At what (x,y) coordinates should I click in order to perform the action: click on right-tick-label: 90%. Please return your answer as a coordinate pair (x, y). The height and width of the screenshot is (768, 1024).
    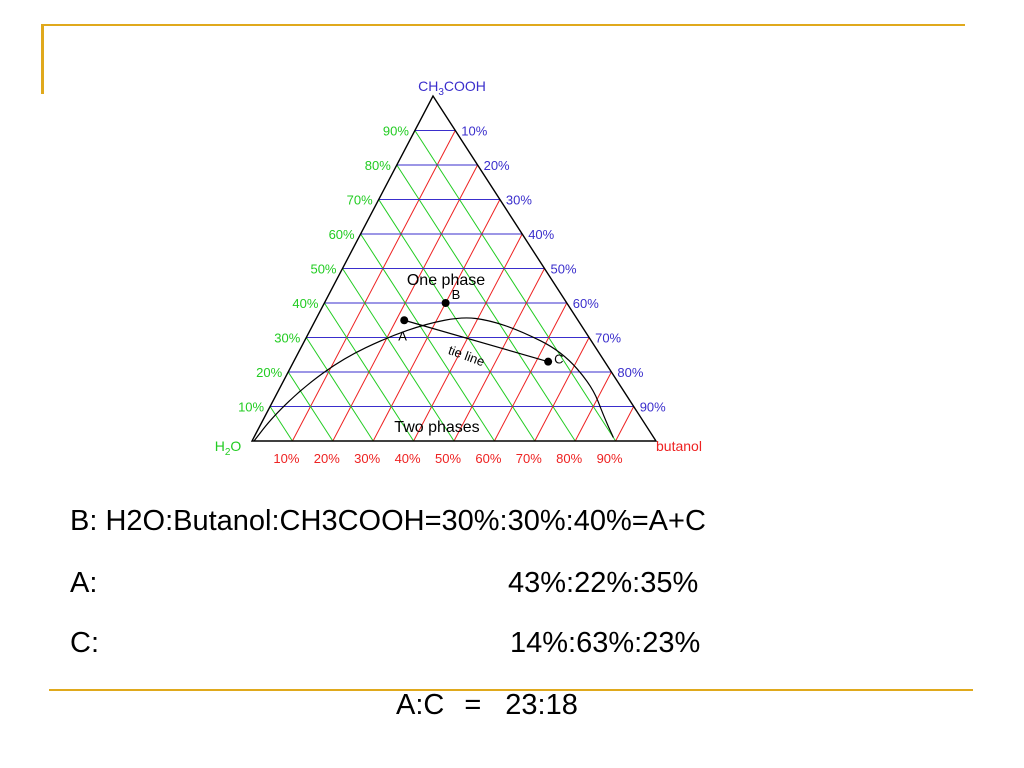
    Looking at the image, I should click on (653, 407).